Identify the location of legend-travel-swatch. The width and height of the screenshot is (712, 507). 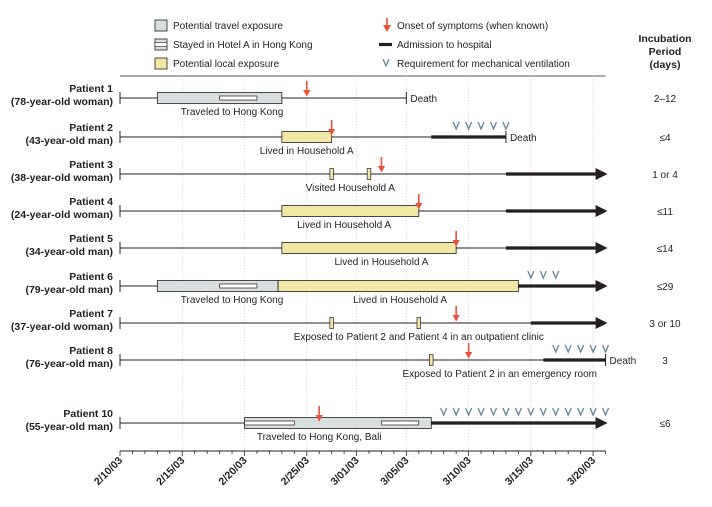
(161, 25).